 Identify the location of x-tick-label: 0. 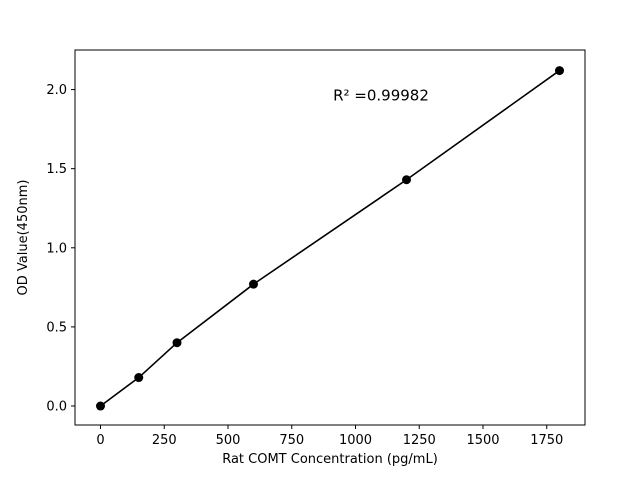
(100, 440).